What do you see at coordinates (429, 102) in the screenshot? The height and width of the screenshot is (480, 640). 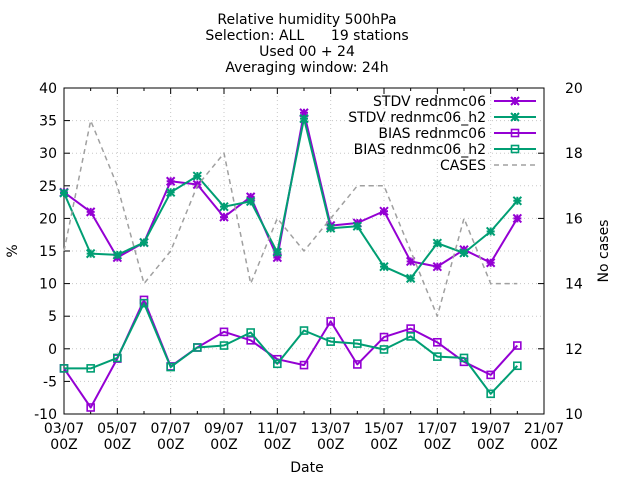 I see `legend-label: STDV rednmc06` at bounding box center [429, 102].